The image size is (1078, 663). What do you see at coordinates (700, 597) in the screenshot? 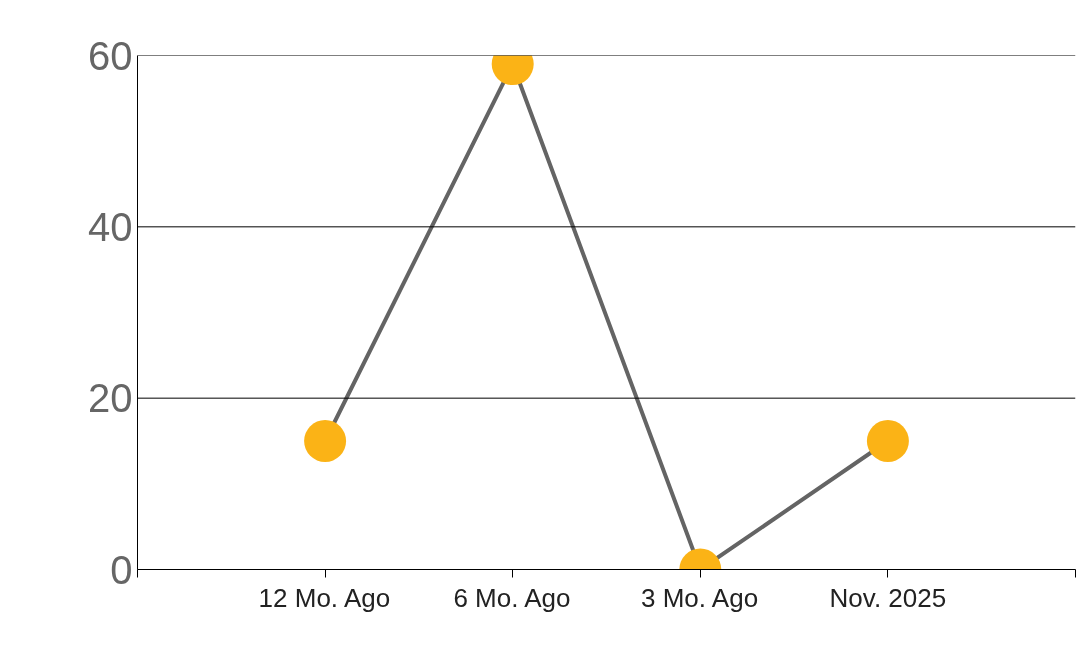
I see `x-tick-label: 3 Mo. Ago` at bounding box center [700, 597].